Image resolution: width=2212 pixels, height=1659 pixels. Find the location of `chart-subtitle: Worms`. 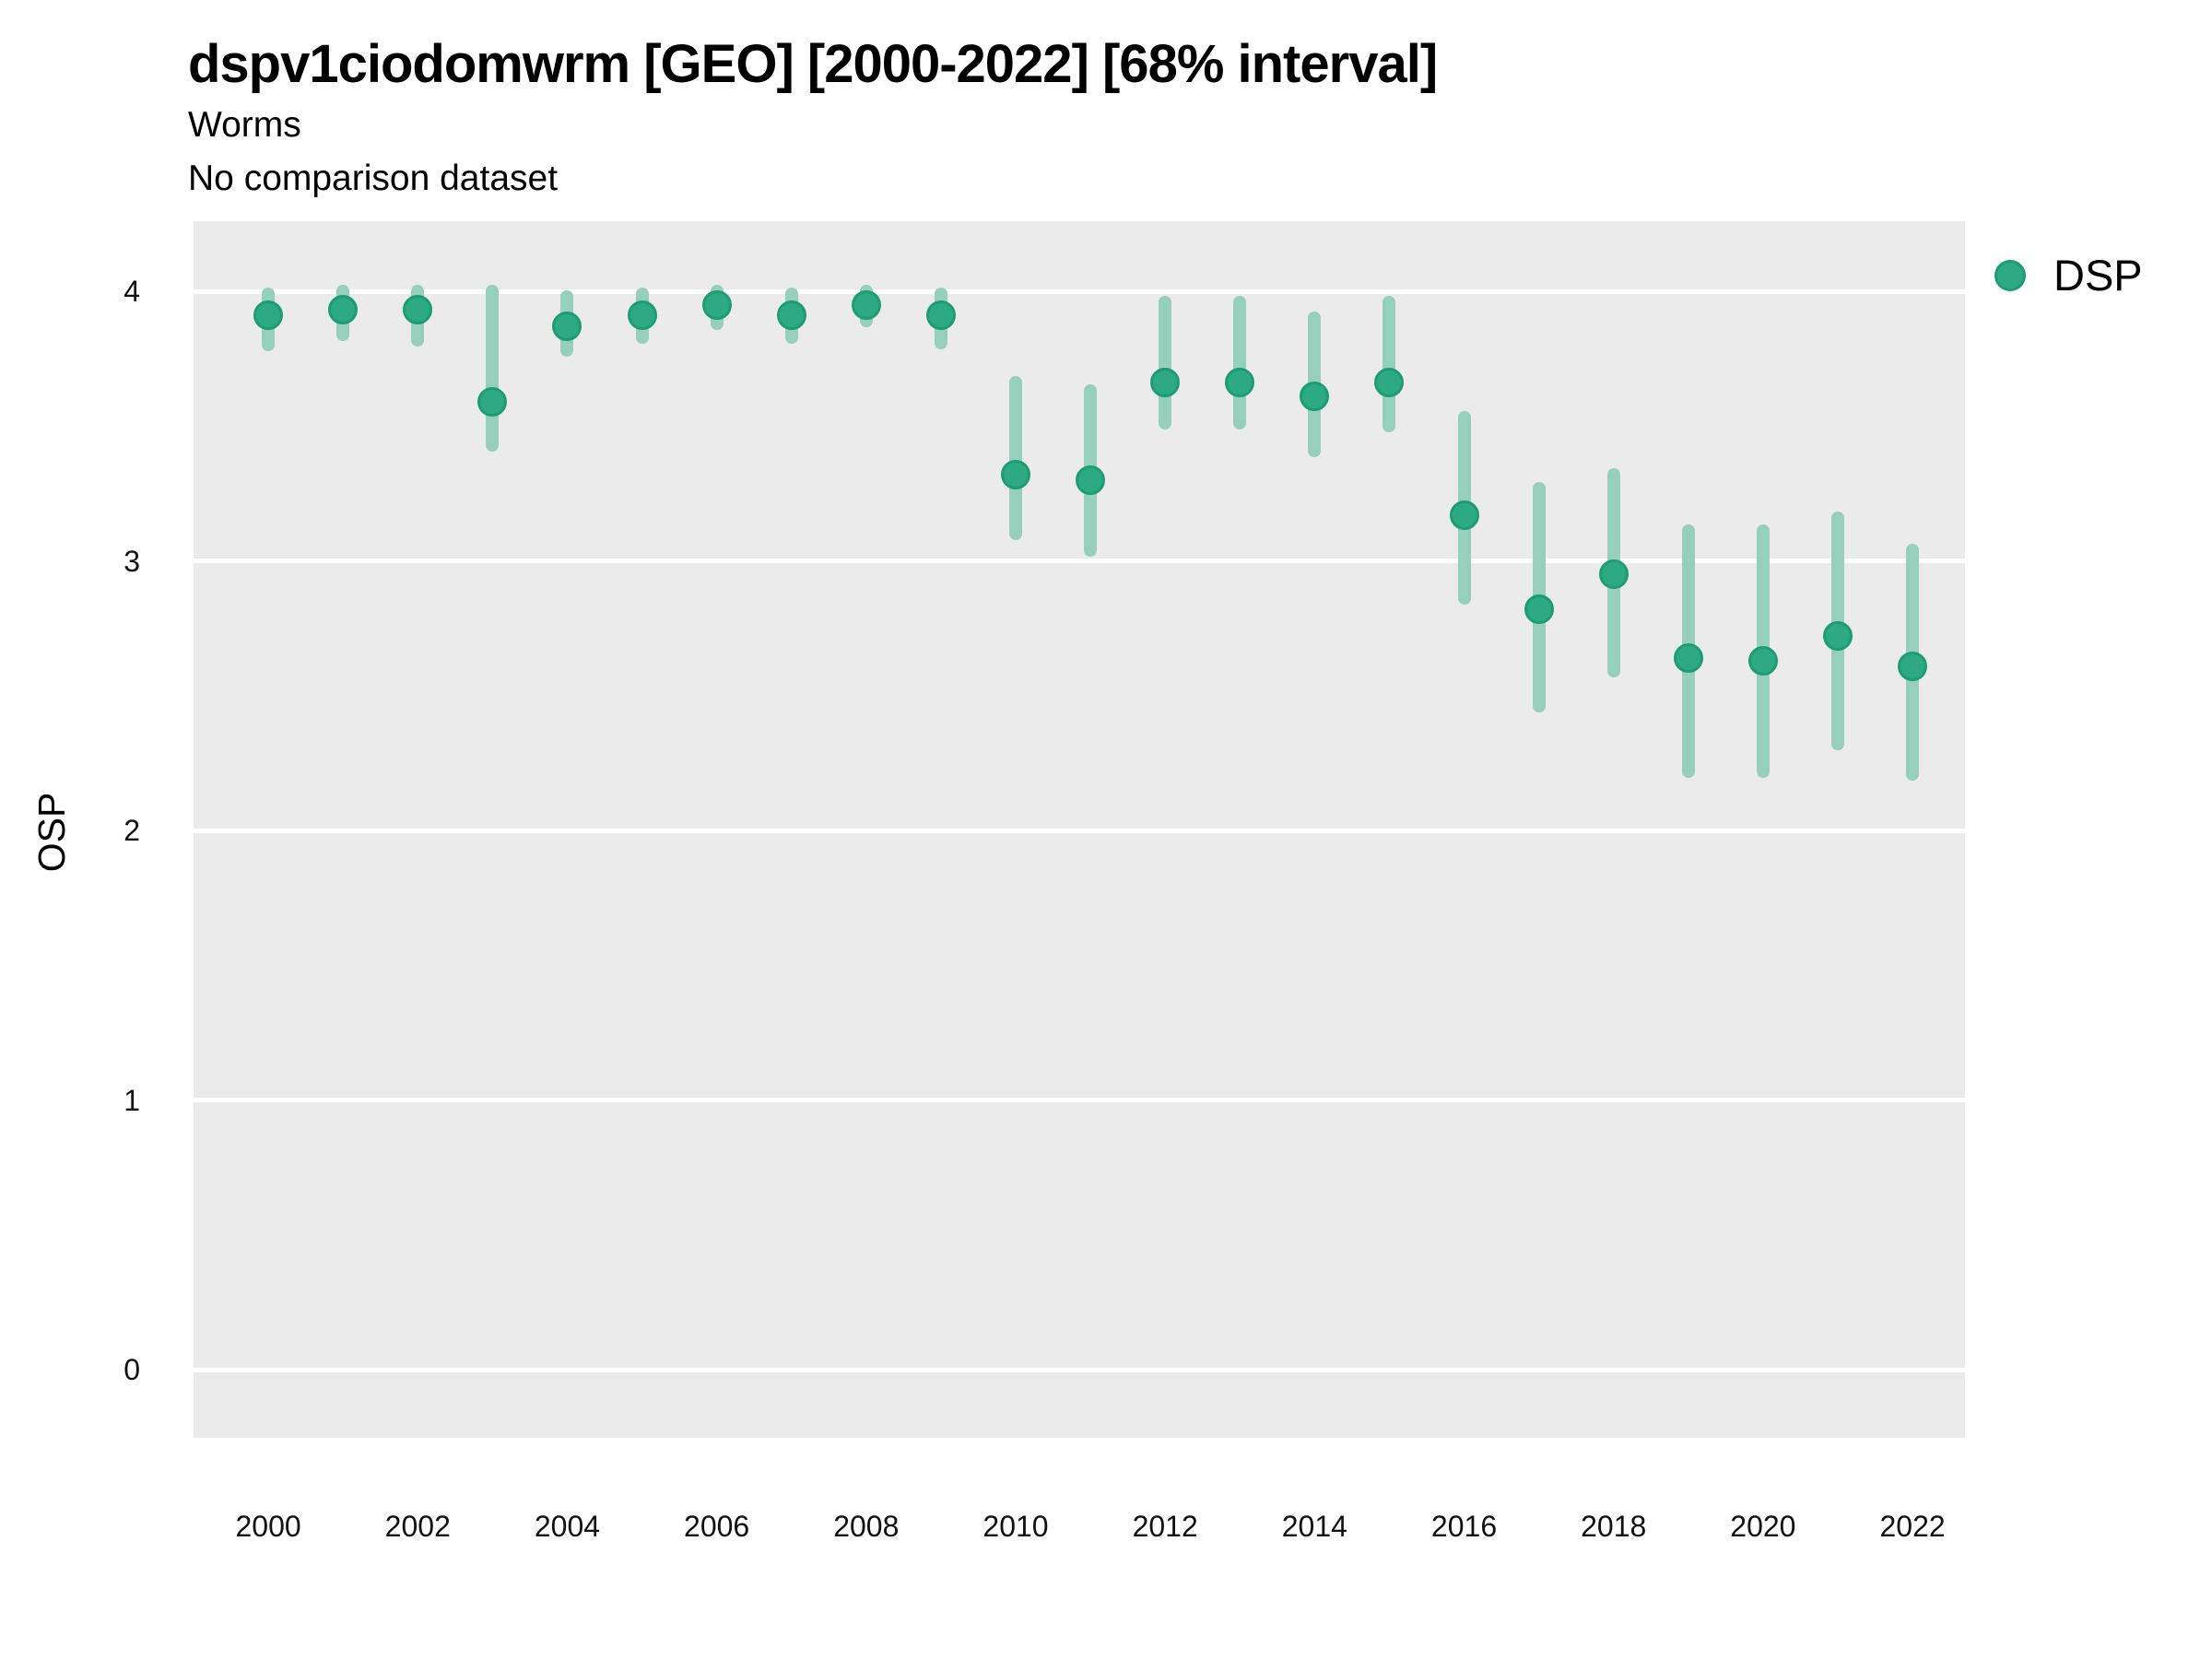

chart-subtitle: Worms is located at coordinates (244, 125).